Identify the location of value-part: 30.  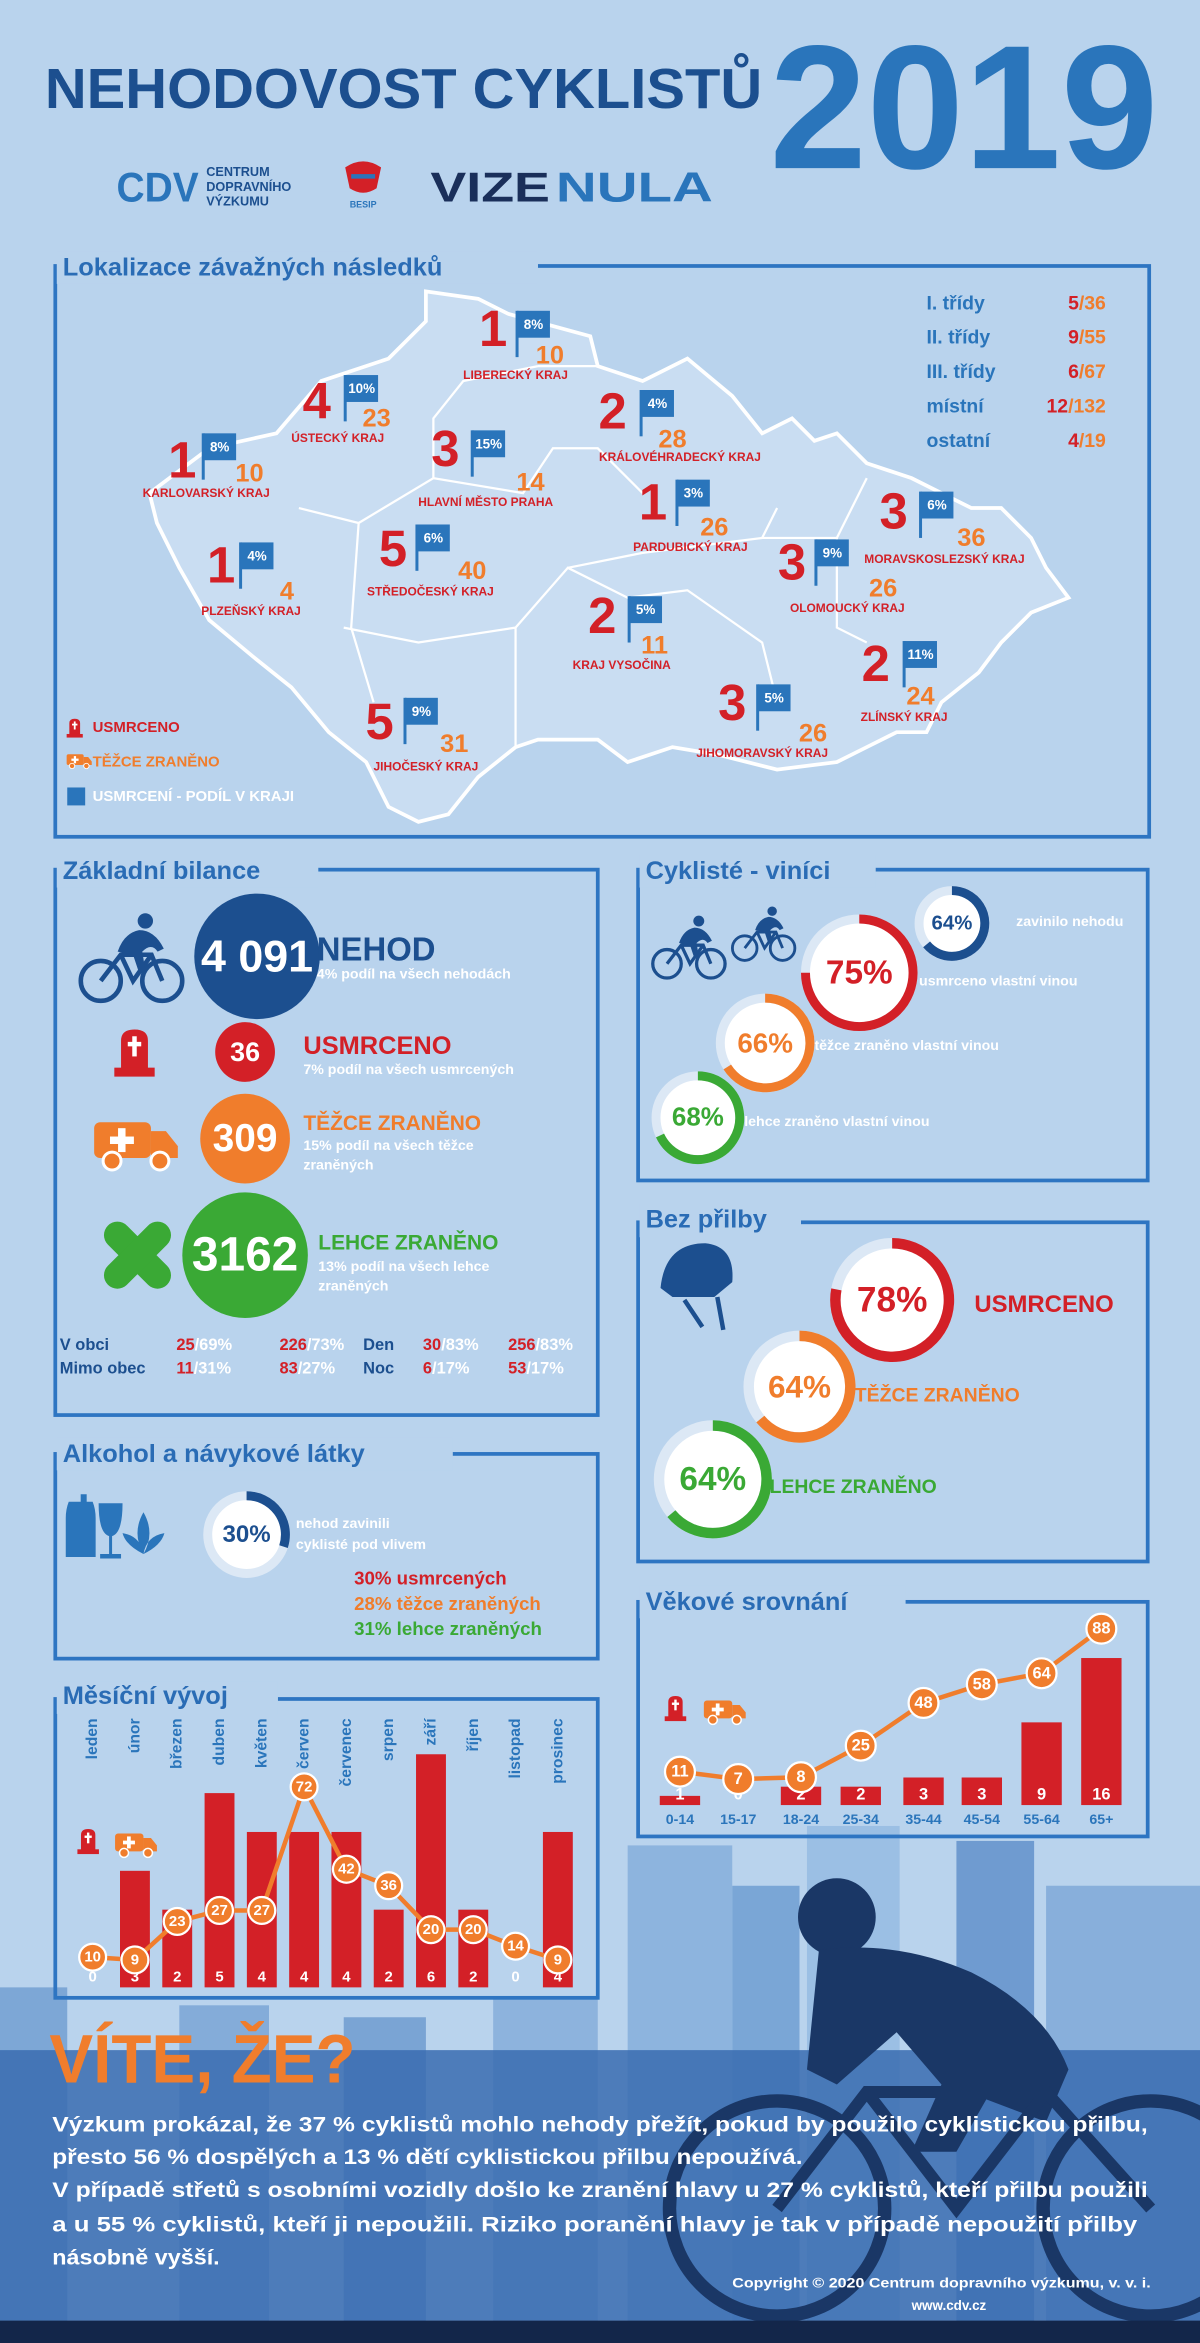
(432, 1345).